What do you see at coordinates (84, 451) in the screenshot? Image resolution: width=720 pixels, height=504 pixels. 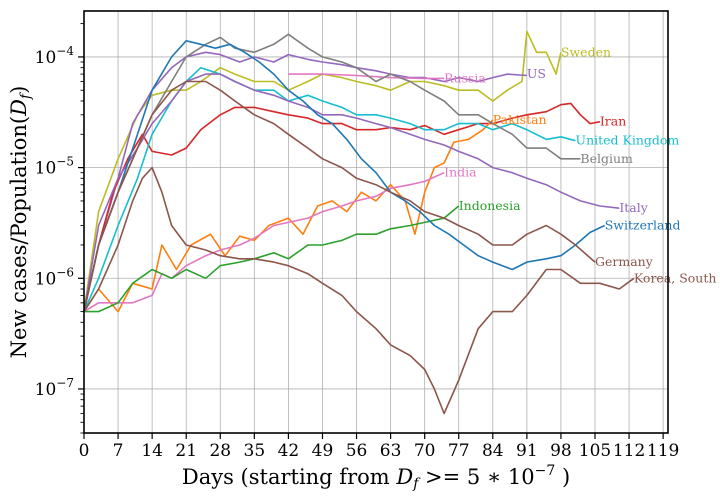 I see `x-tick-label: 0` at bounding box center [84, 451].